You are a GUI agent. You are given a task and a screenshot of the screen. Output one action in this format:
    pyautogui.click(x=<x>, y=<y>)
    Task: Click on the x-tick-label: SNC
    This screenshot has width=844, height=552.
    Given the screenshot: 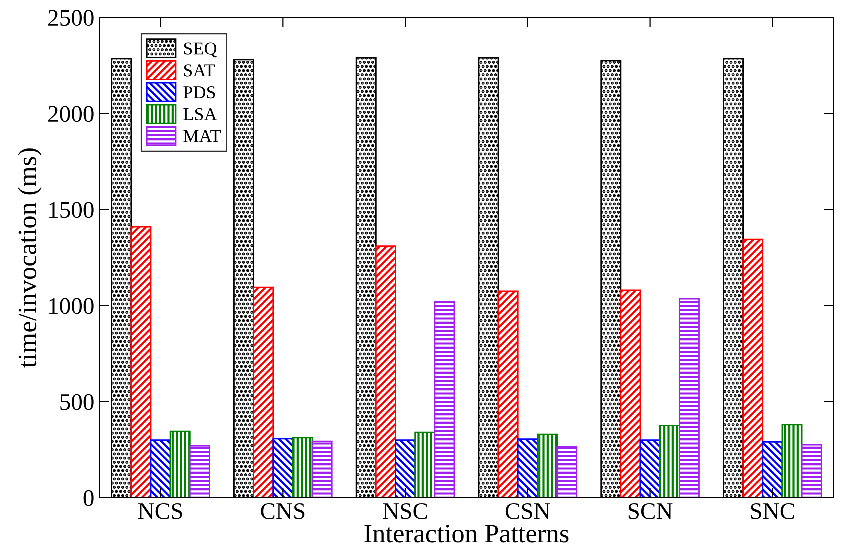 What is the action you would take?
    pyautogui.click(x=772, y=512)
    